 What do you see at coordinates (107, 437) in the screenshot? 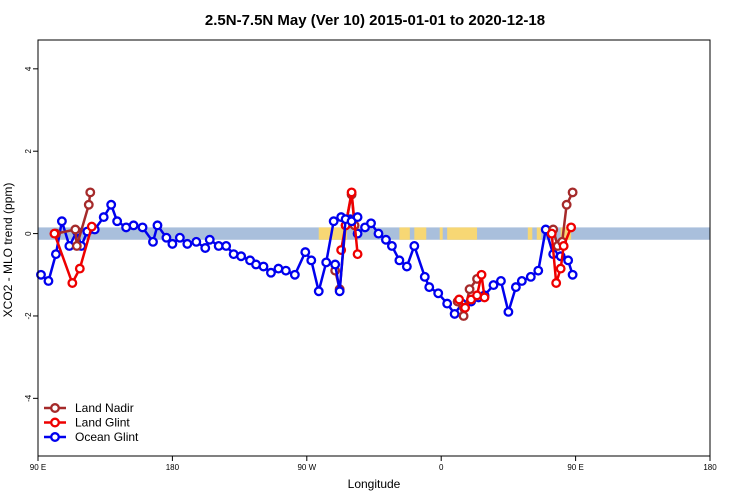
I see `legend-label: Ocean Glint` at bounding box center [107, 437].